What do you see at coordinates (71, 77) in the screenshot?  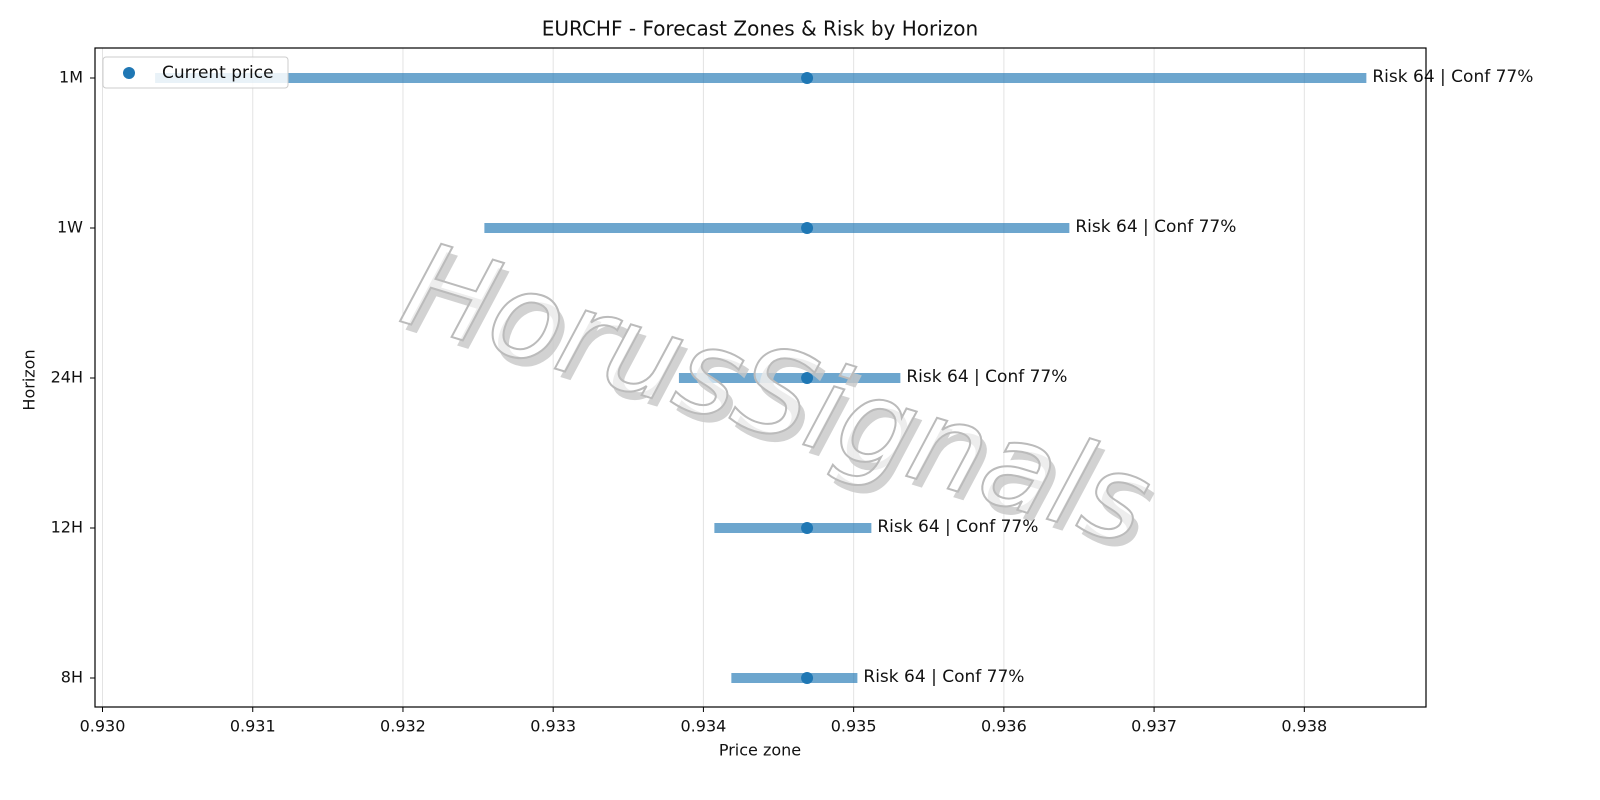 I see `y-tick-label: 1M` at bounding box center [71, 77].